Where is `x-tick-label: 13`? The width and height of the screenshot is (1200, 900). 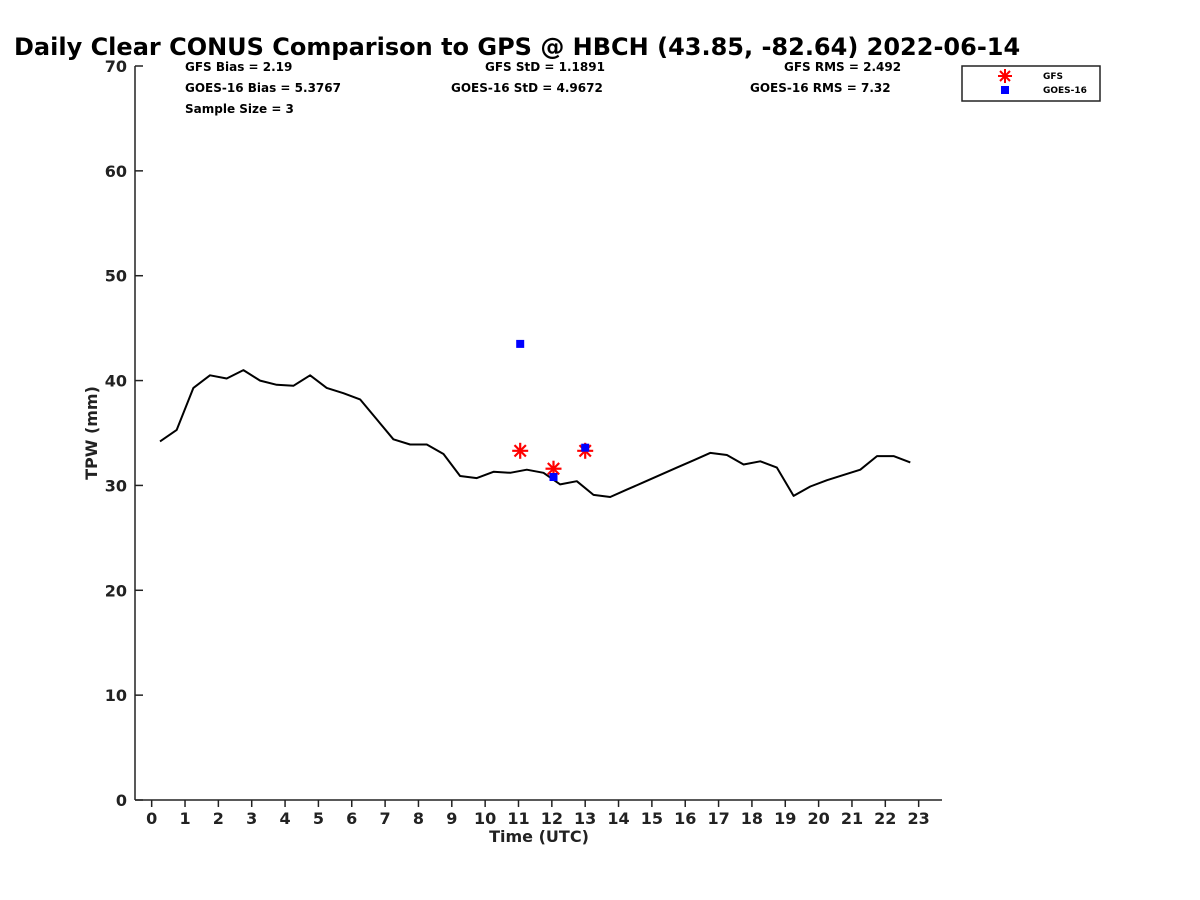
x-tick-label: 13 is located at coordinates (585, 818).